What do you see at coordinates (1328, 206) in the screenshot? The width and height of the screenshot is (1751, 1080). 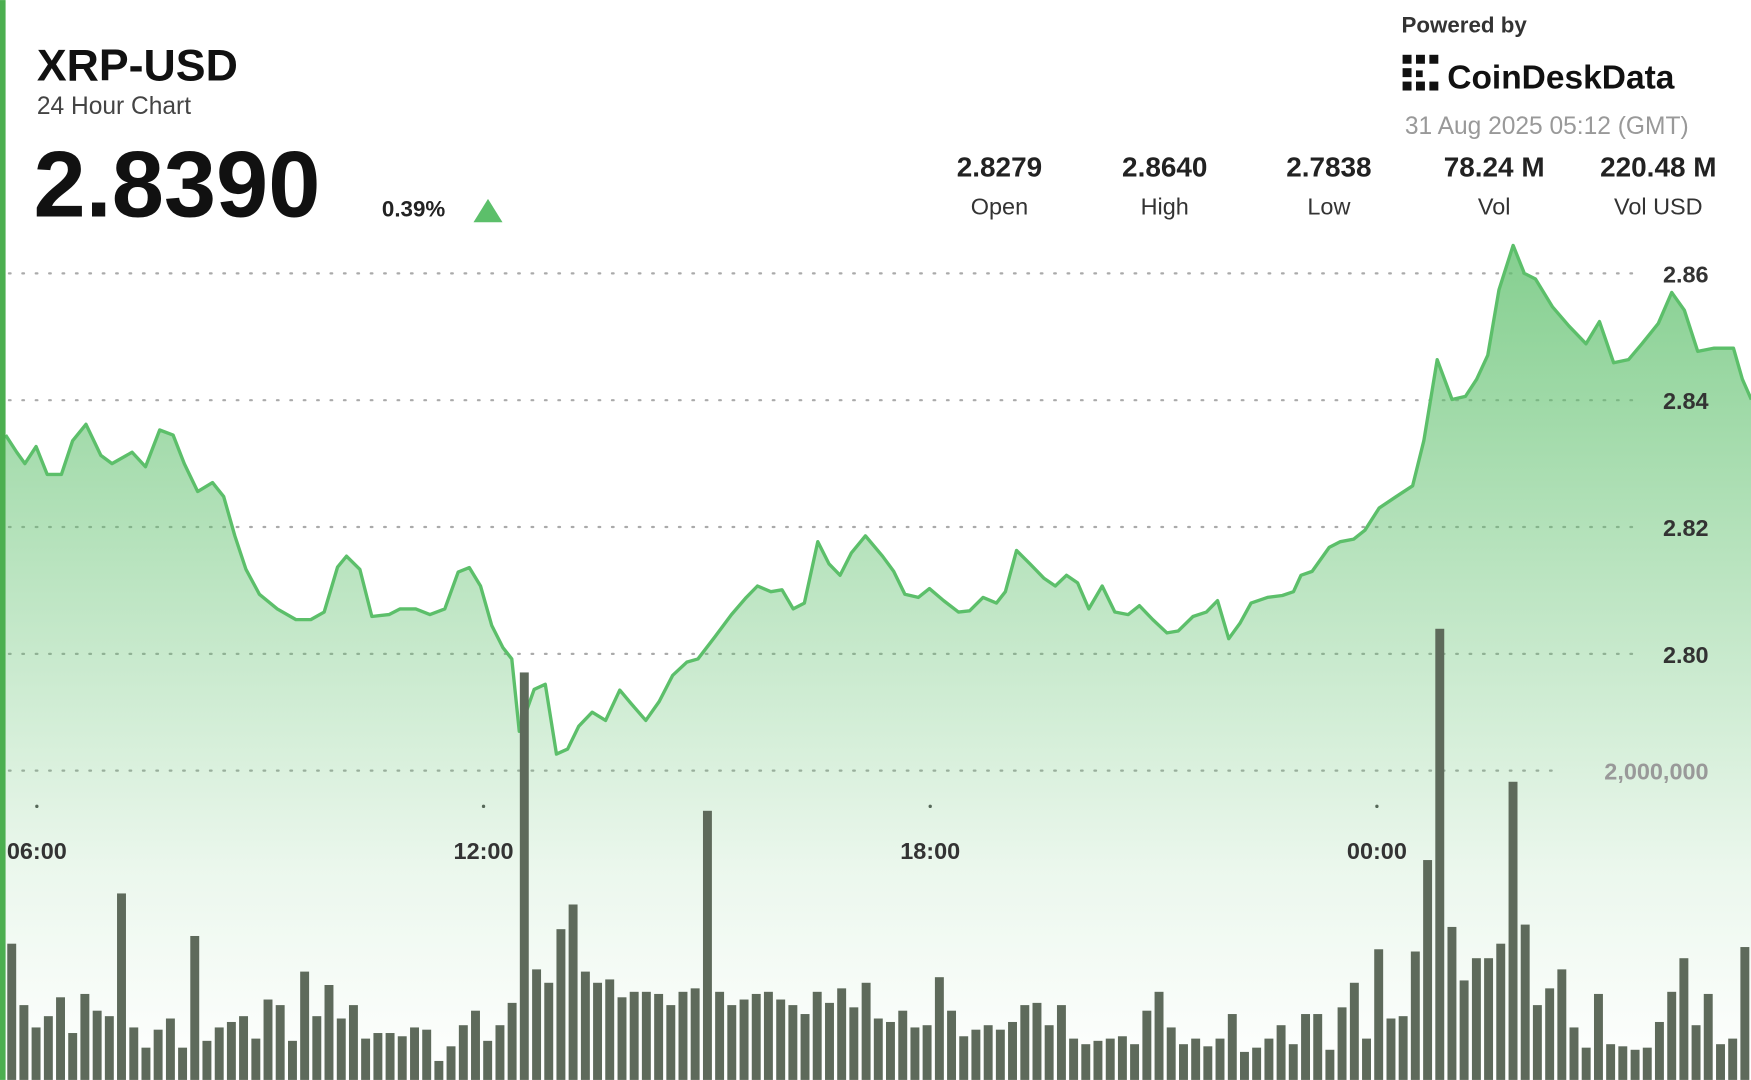 I see `stat-label: Low` at bounding box center [1328, 206].